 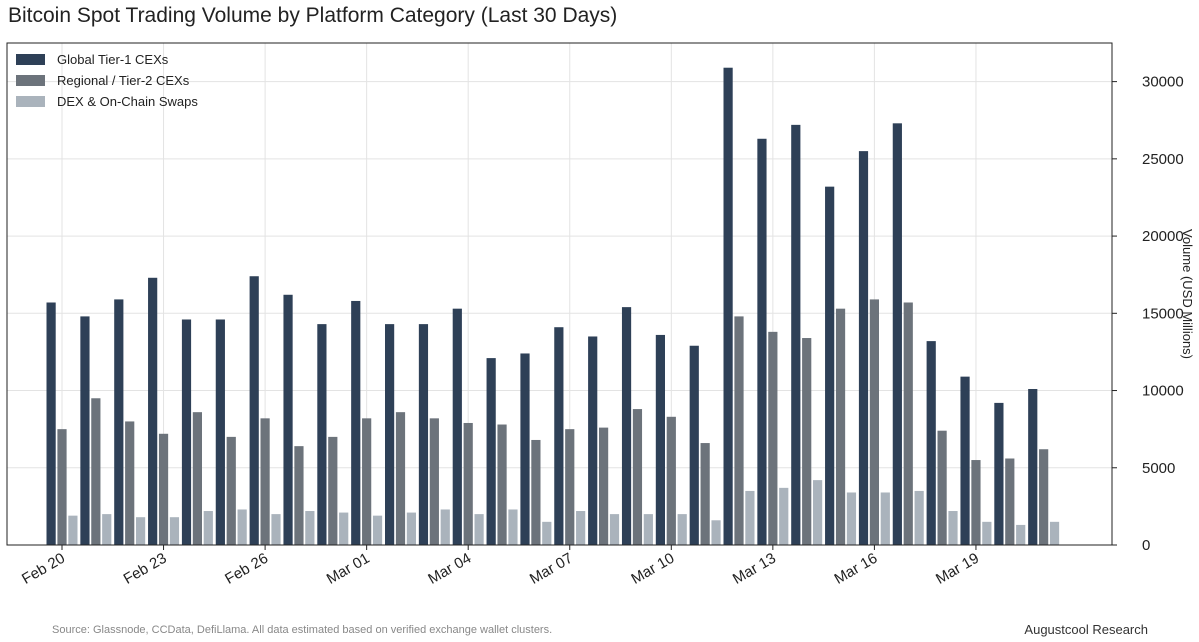 I want to click on x-tick-label: Mar 07, so click(x=551, y=569).